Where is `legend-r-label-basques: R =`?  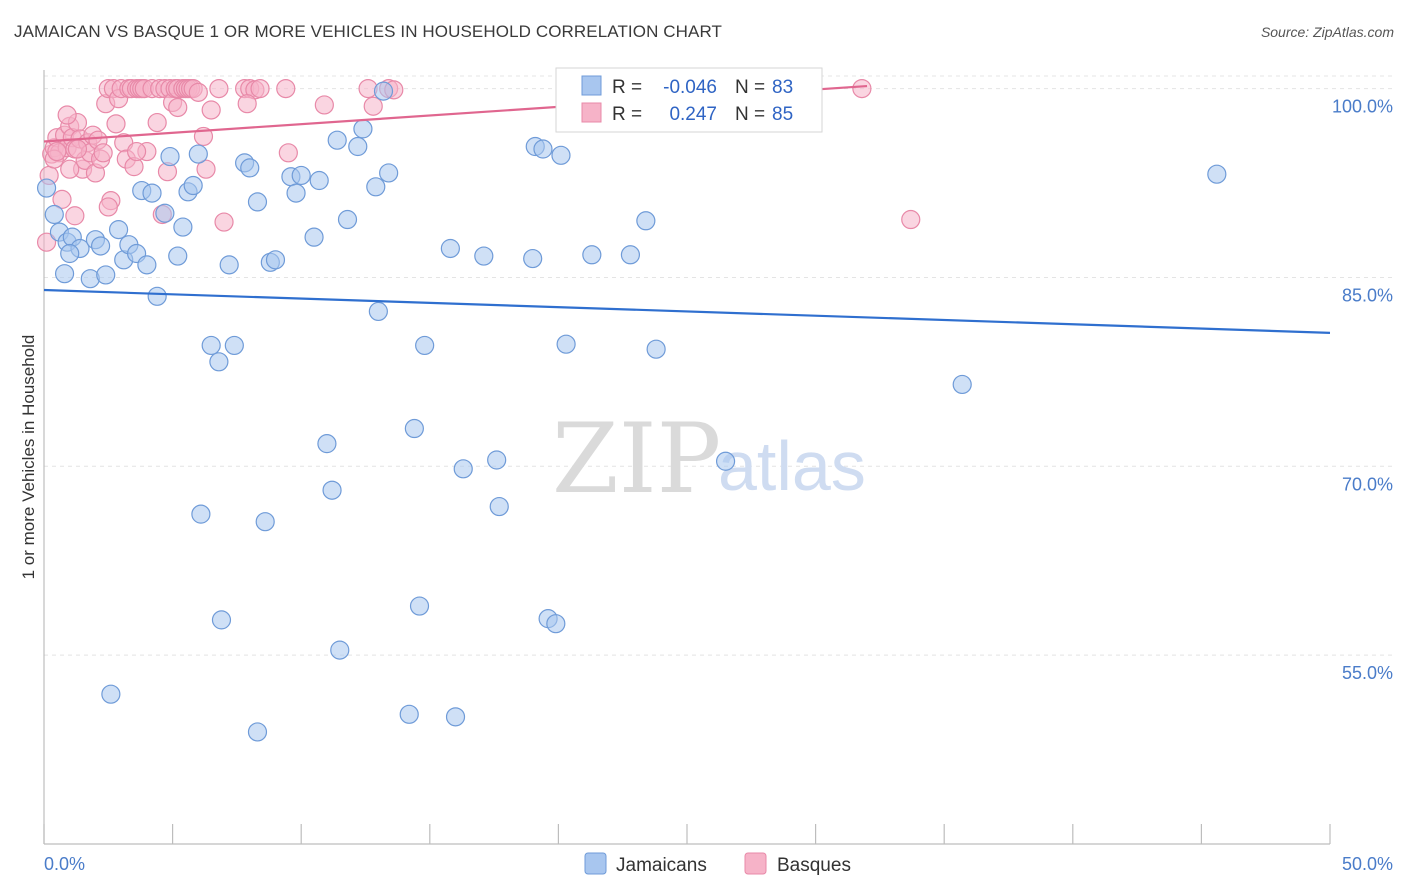 legend-r-label-basques: R = is located at coordinates (627, 114).